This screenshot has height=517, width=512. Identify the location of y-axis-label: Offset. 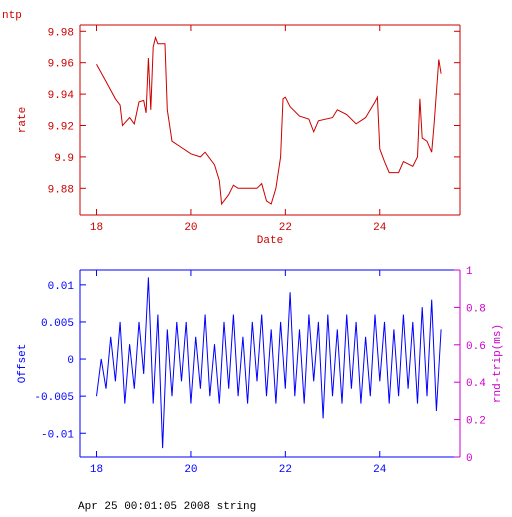
(23, 364).